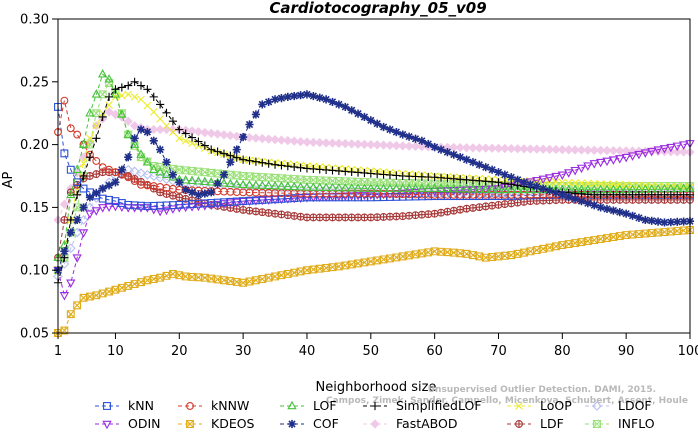 The image size is (698, 434). Describe the element at coordinates (70, 128) in the screenshot. I see `data-point-knnw` at that location.